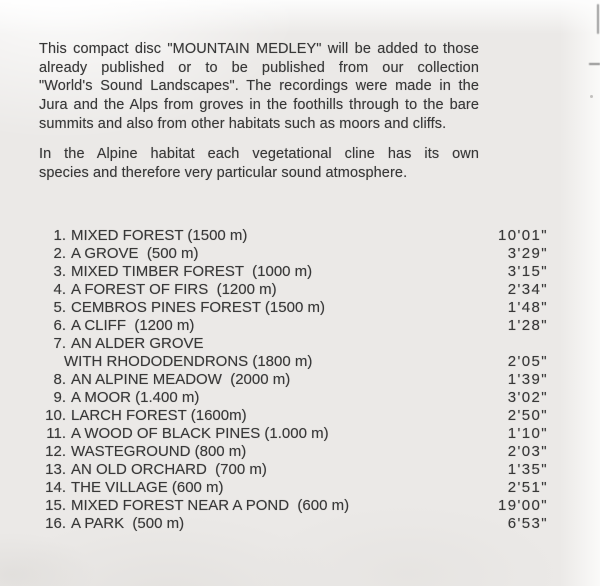 This screenshot has height=586, width=600. I want to click on track-number: 9., so click(59, 397).